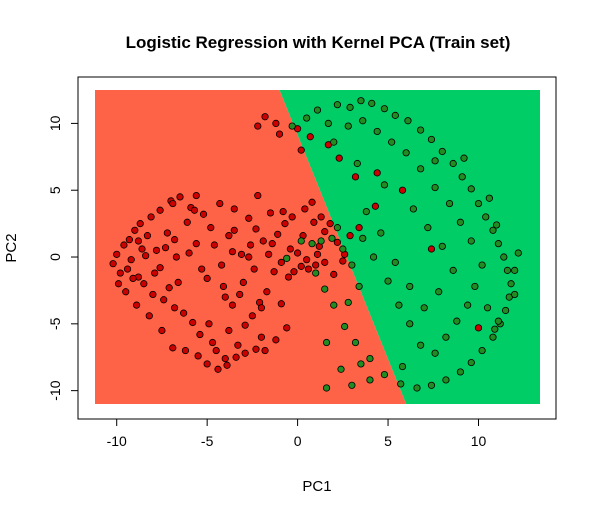  What do you see at coordinates (388, 441) in the screenshot?
I see `x-tick-label: 5` at bounding box center [388, 441].